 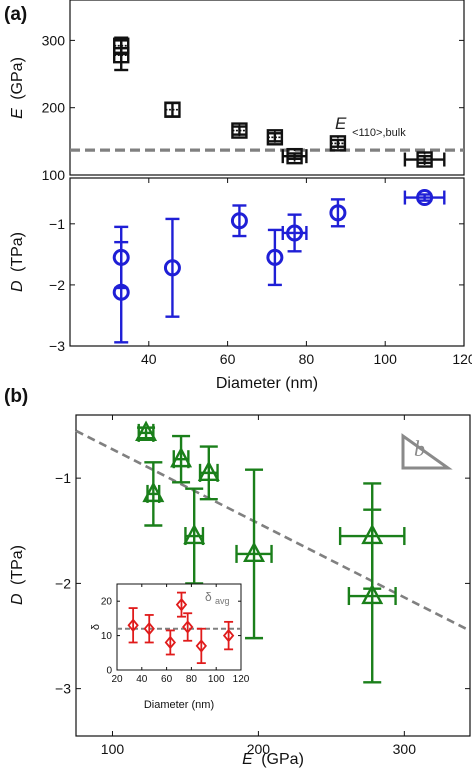 I want to click on reference-label-a-top-sub: <110>,bulk, so click(x=379, y=133).